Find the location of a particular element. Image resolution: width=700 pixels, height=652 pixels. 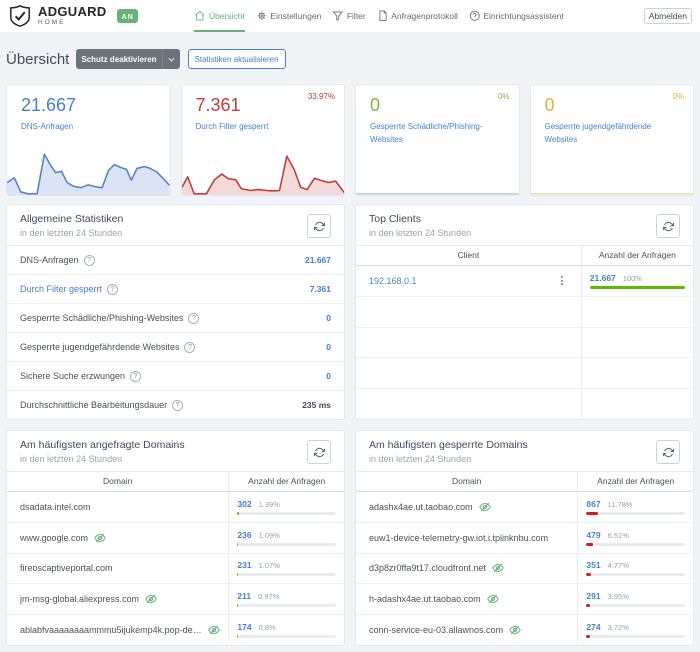

refresh-icon is located at coordinates (319, 452).